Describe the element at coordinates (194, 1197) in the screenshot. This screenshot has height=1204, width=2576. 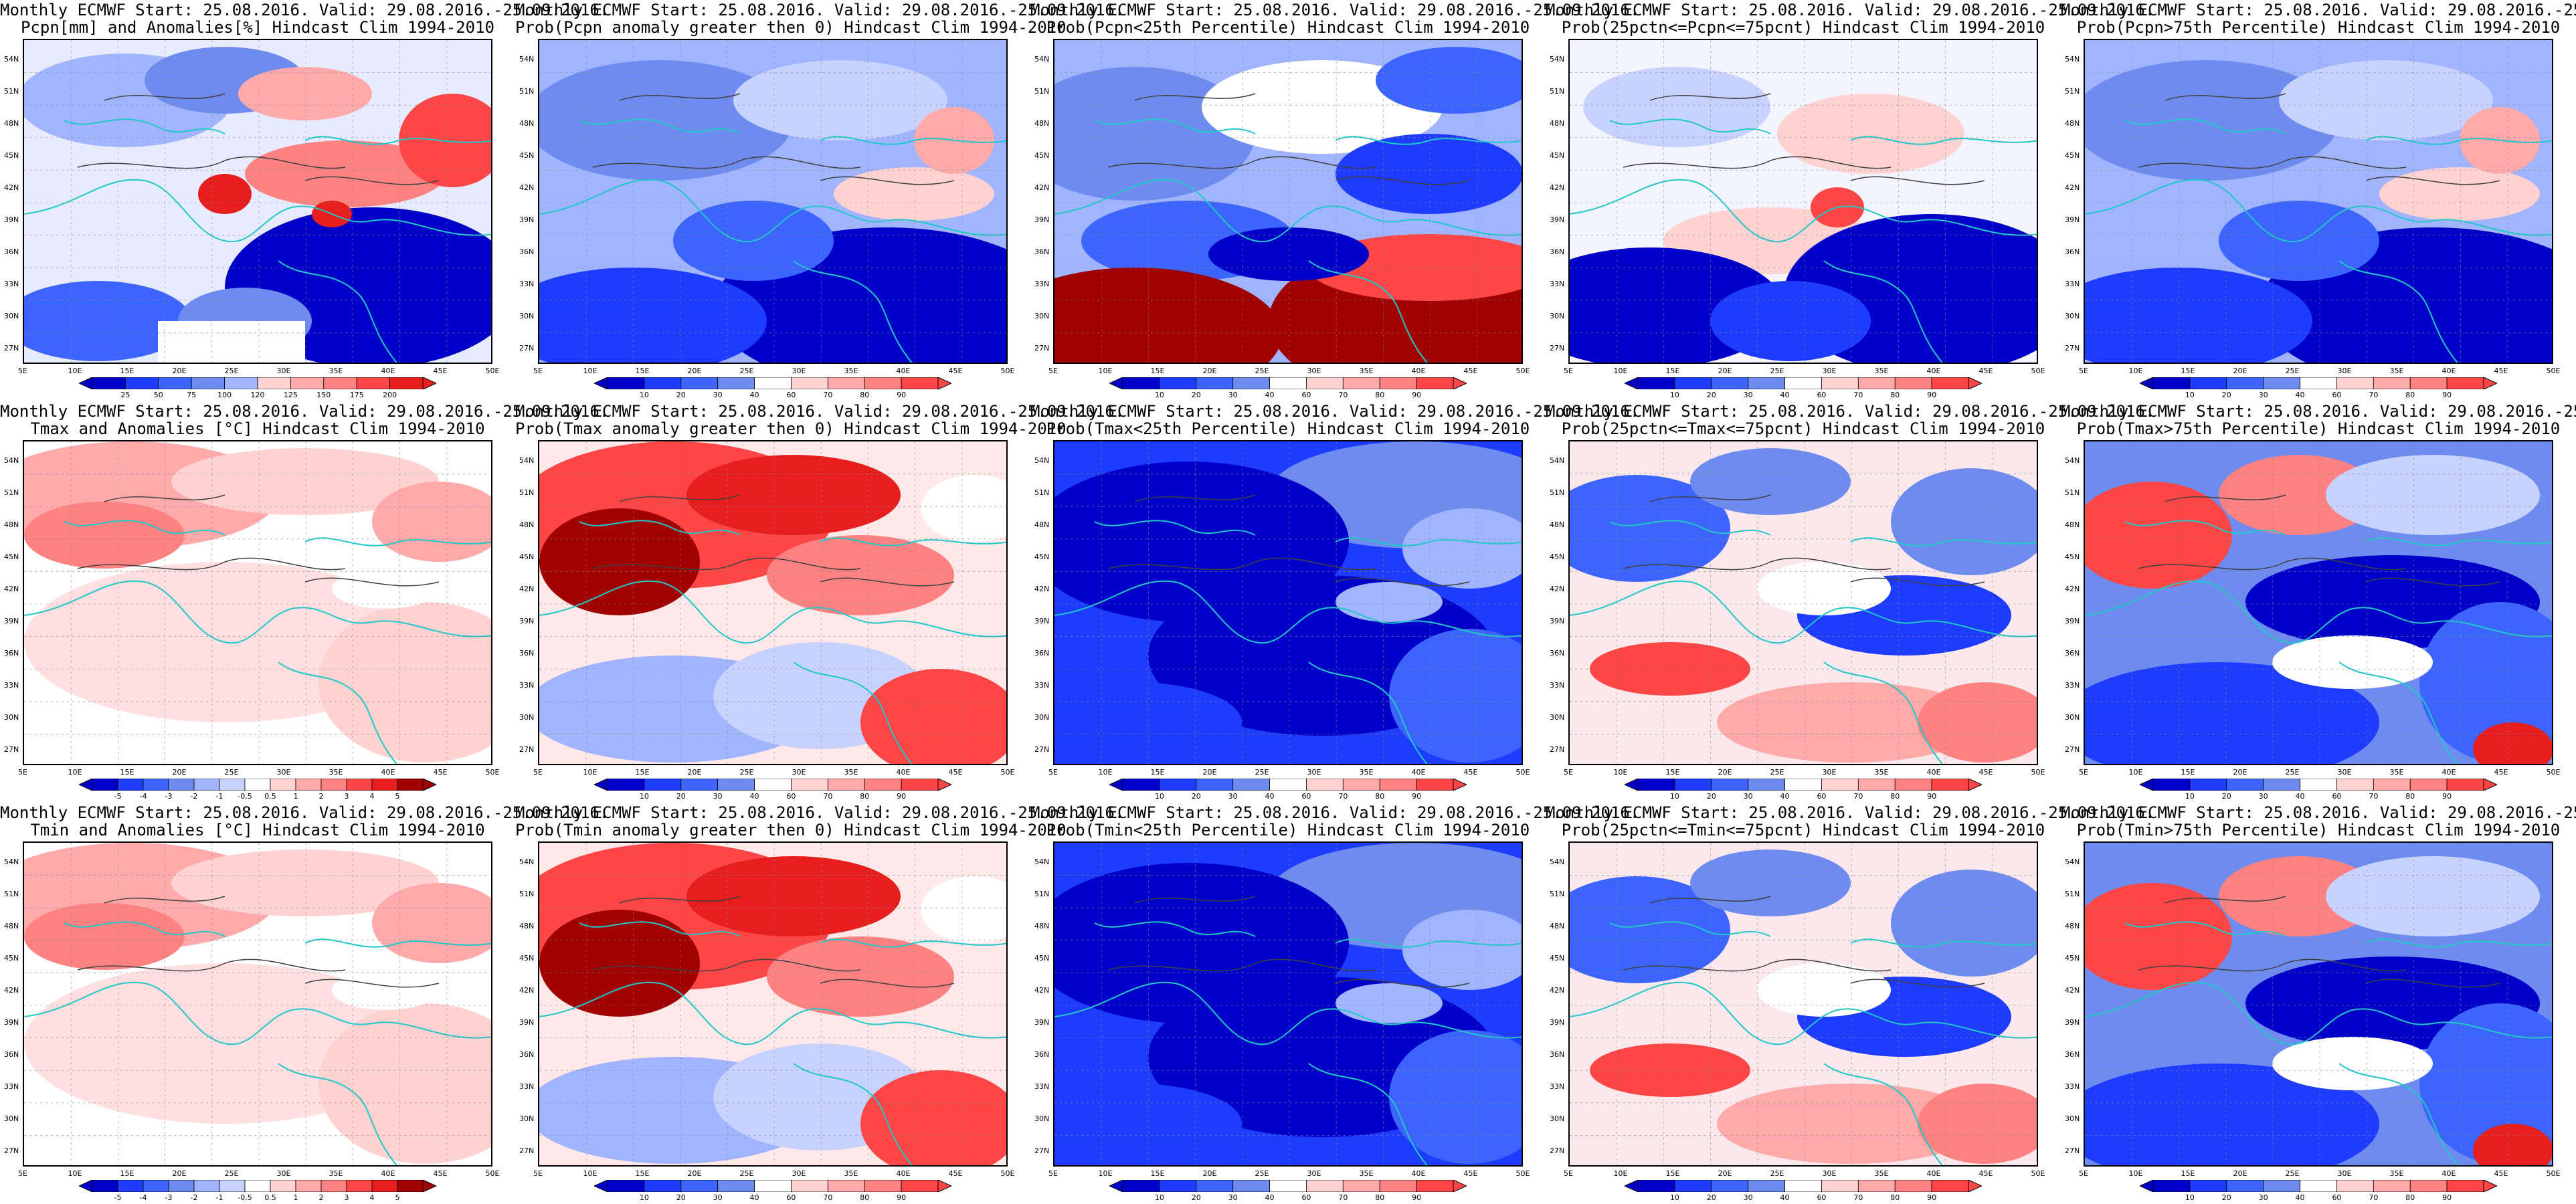
I see `colorbar-tick-label: -2` at that location.